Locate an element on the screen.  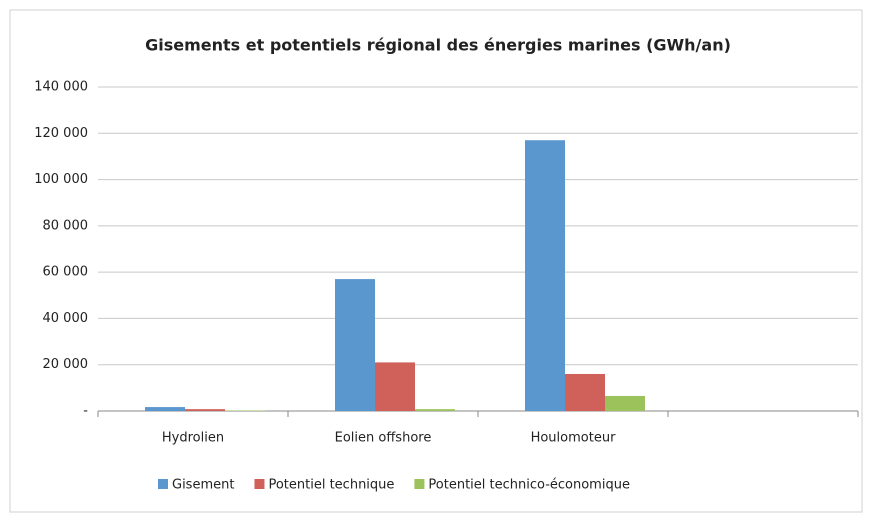
y-tick-label: 120 000 is located at coordinates (61, 133).